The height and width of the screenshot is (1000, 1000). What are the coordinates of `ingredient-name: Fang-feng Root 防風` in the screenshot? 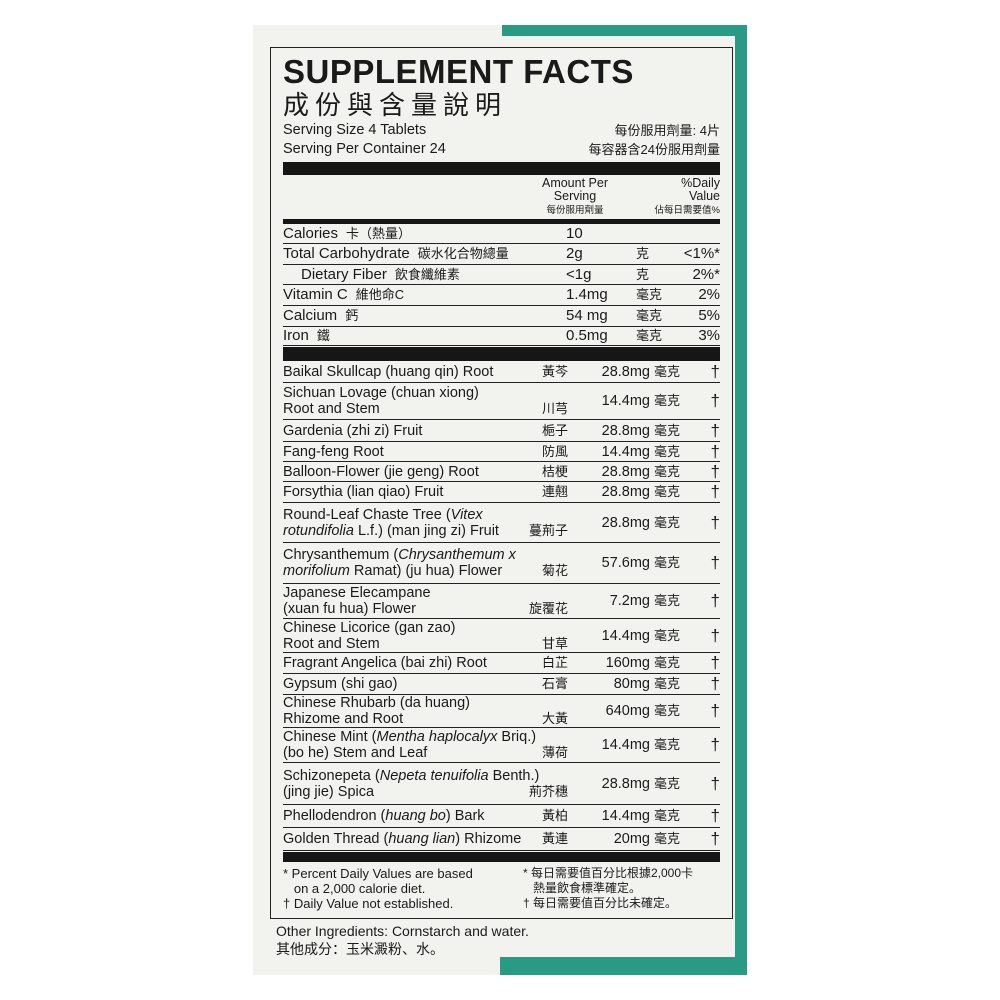 It's located at (425, 452).